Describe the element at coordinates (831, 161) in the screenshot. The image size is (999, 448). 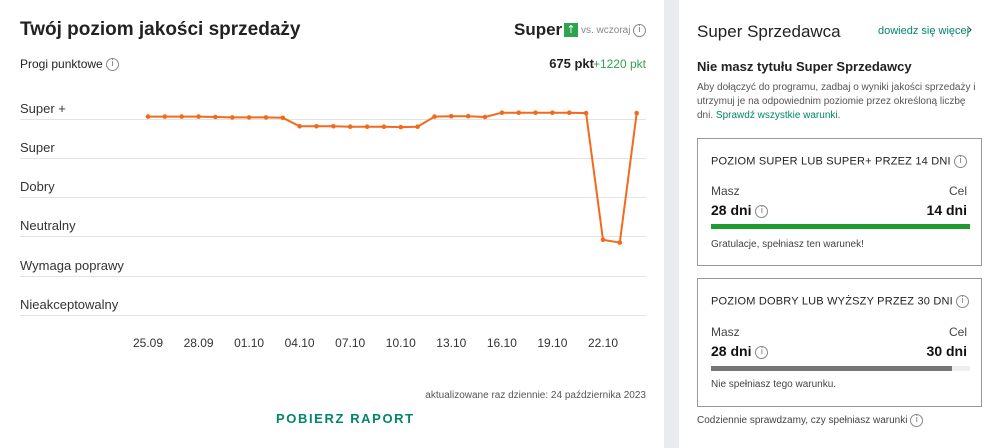
I see `card-header-text: POZIOM SUPER LUB SUPER+ PRZEZ 14 DNI` at that location.